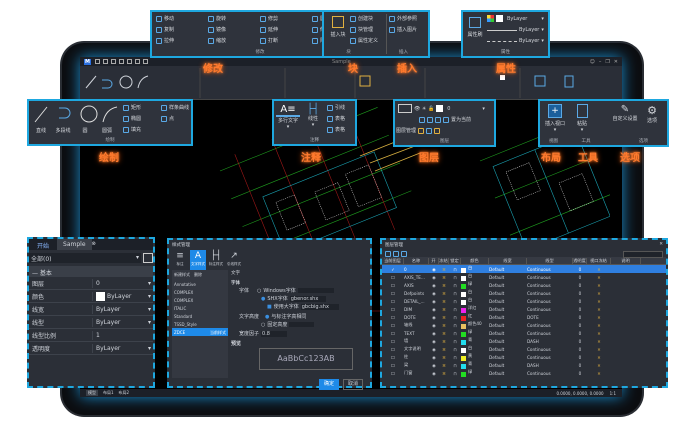 This screenshot has width=698, height=425. I want to click on column-header: 颜色, so click(475, 260).